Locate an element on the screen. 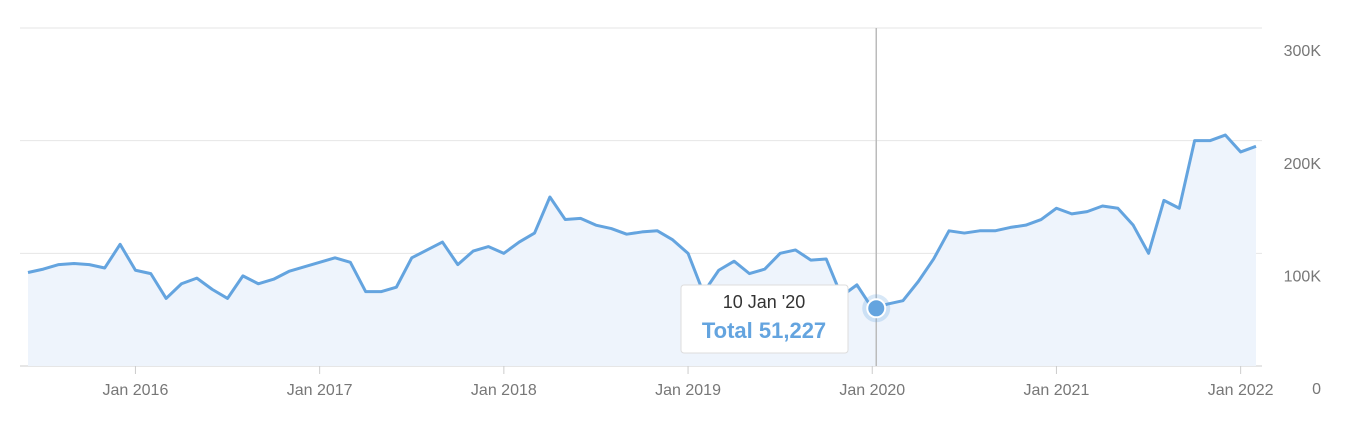  x-tick-label: Jan 2020 is located at coordinates (872, 390).